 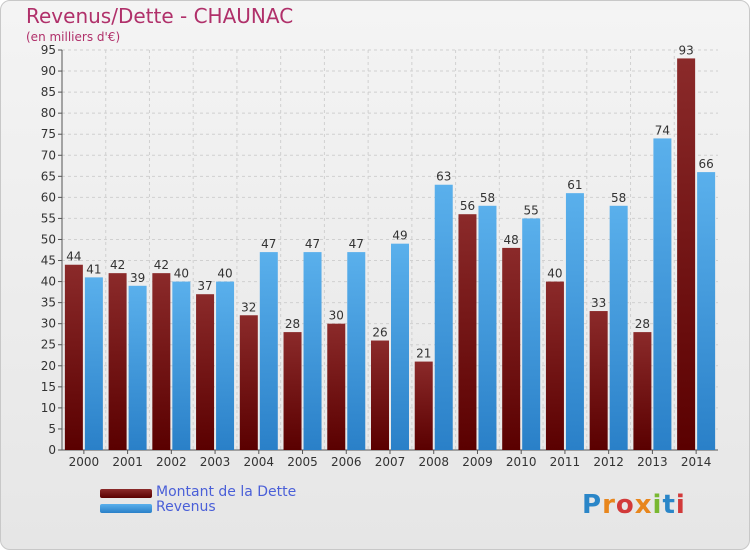 What do you see at coordinates (302, 462) in the screenshot?
I see `x-tick-label: 2005` at bounding box center [302, 462].